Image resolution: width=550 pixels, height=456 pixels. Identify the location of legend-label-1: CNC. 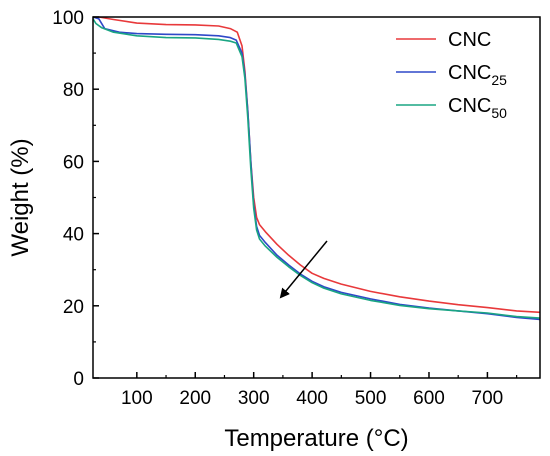
(469, 40).